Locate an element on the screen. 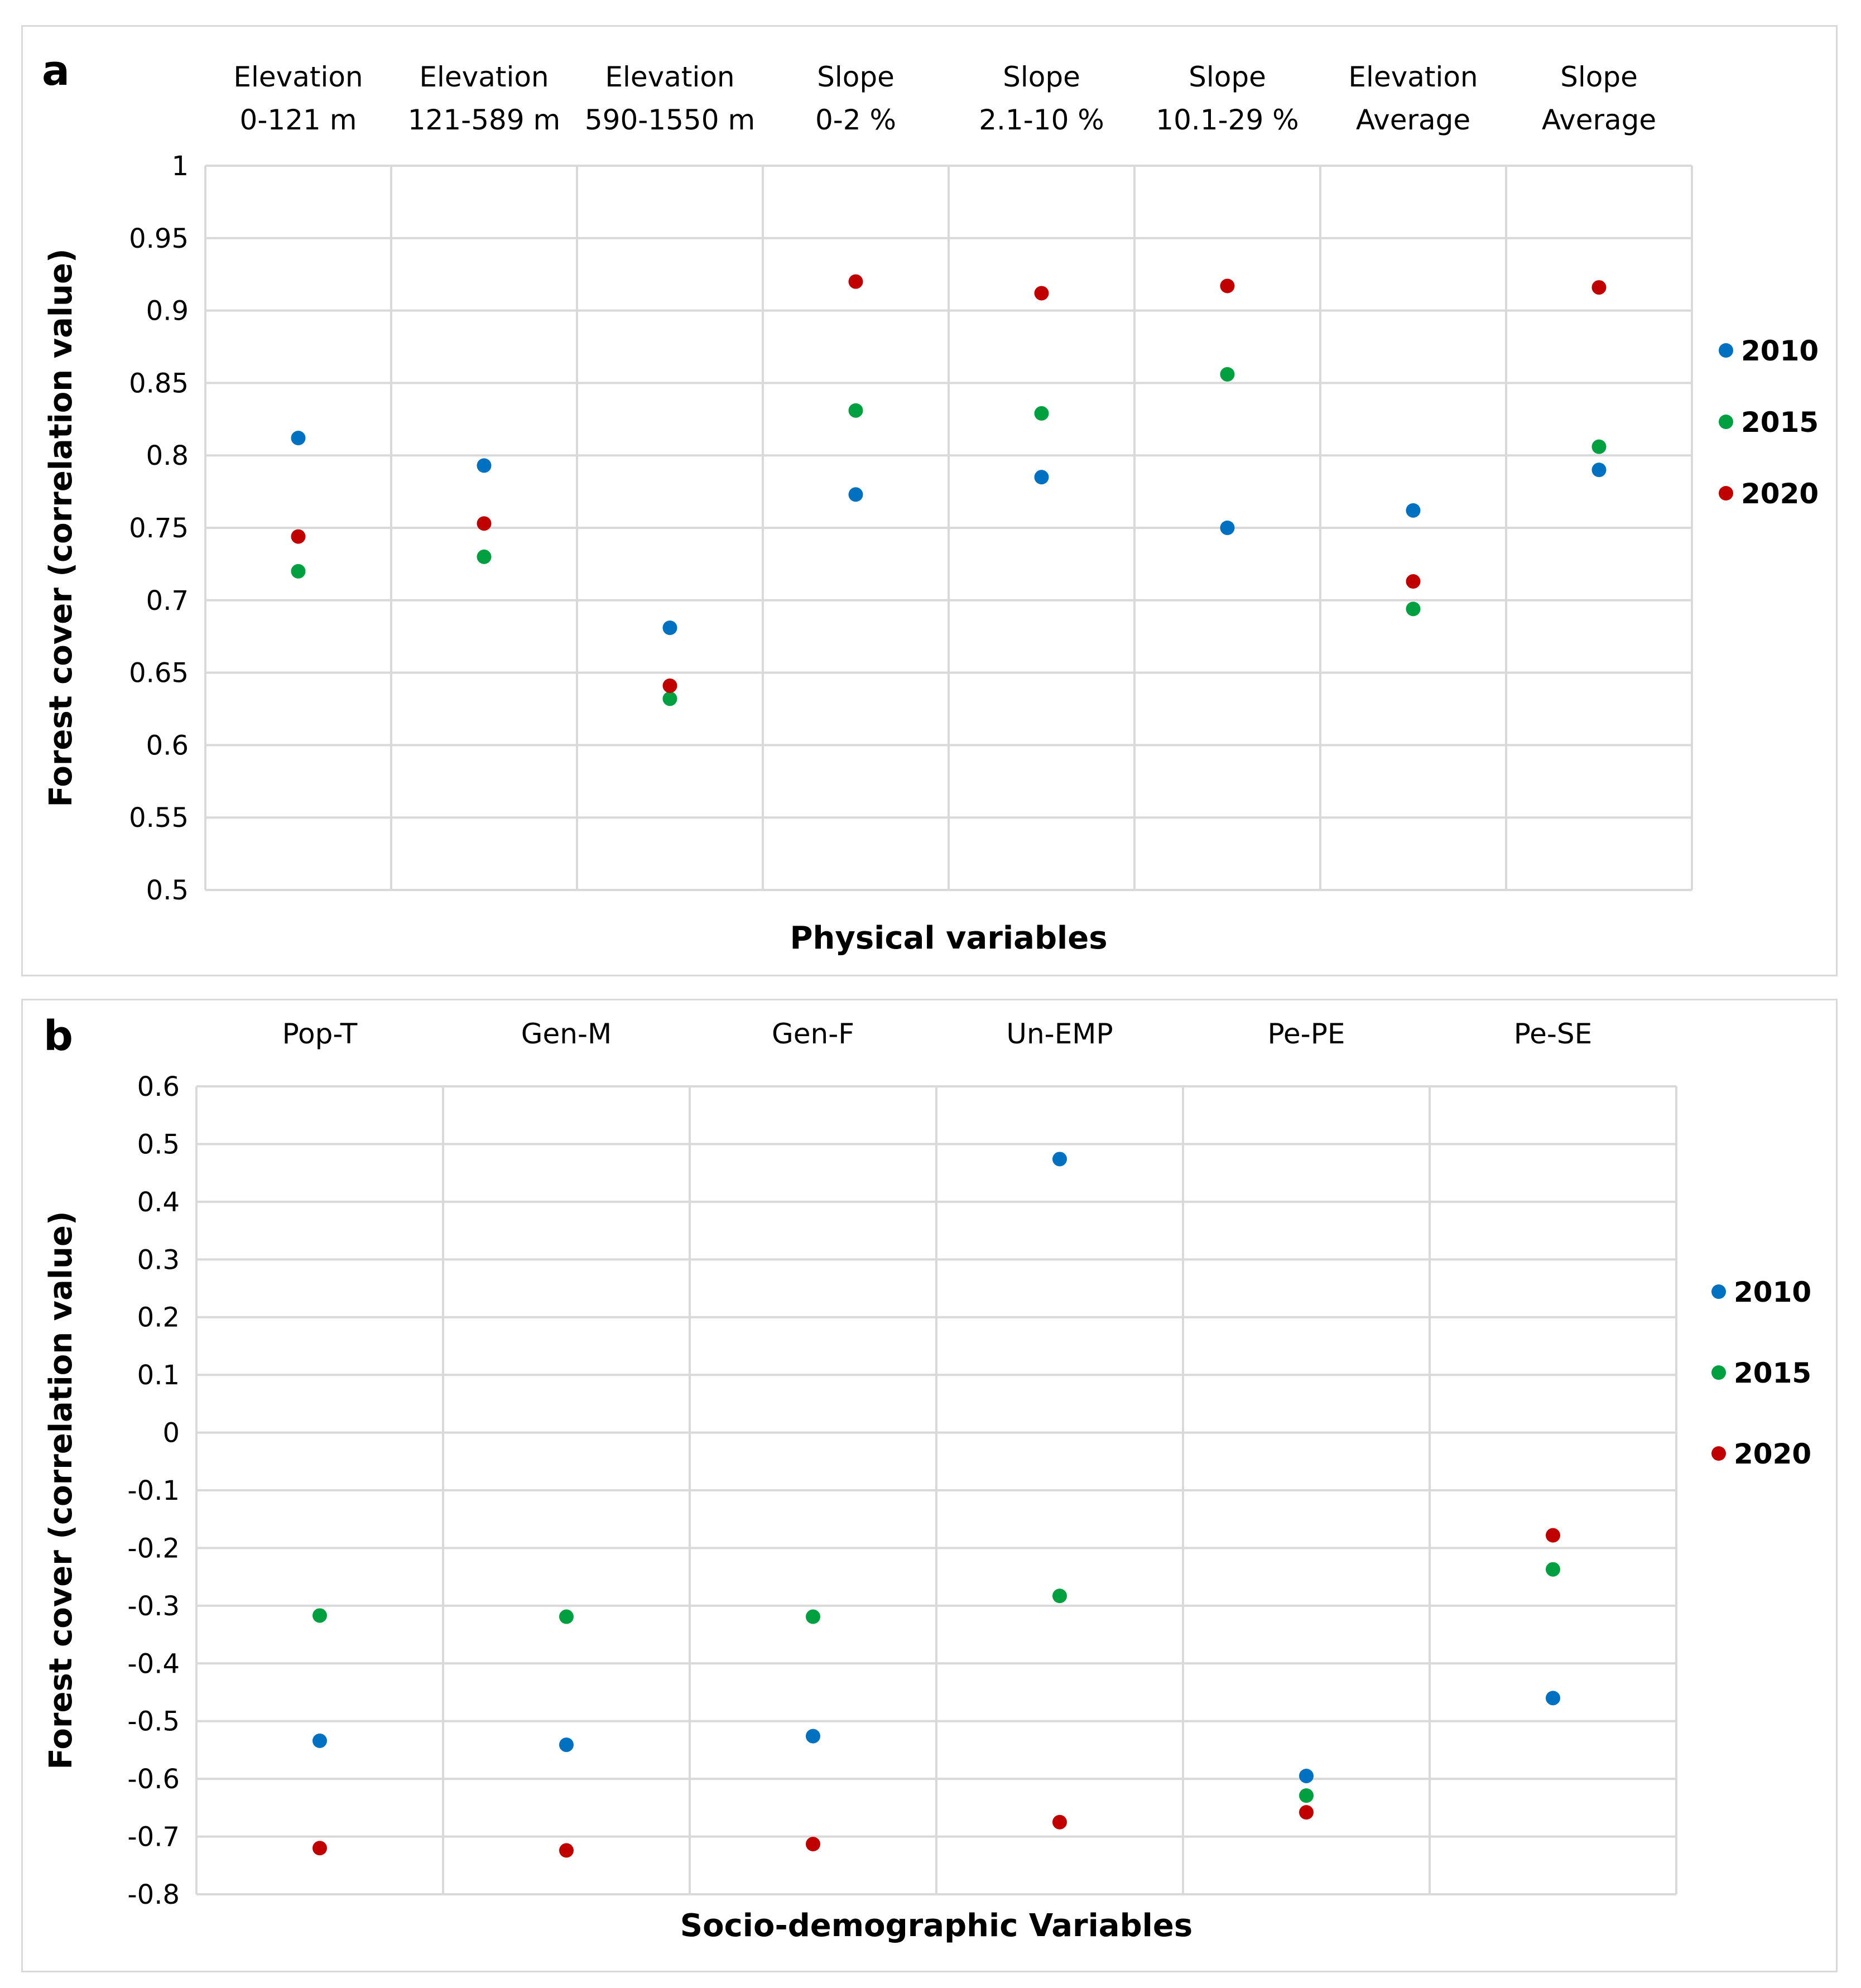  pa-y-tick-label: 0.95 is located at coordinates (159, 238).